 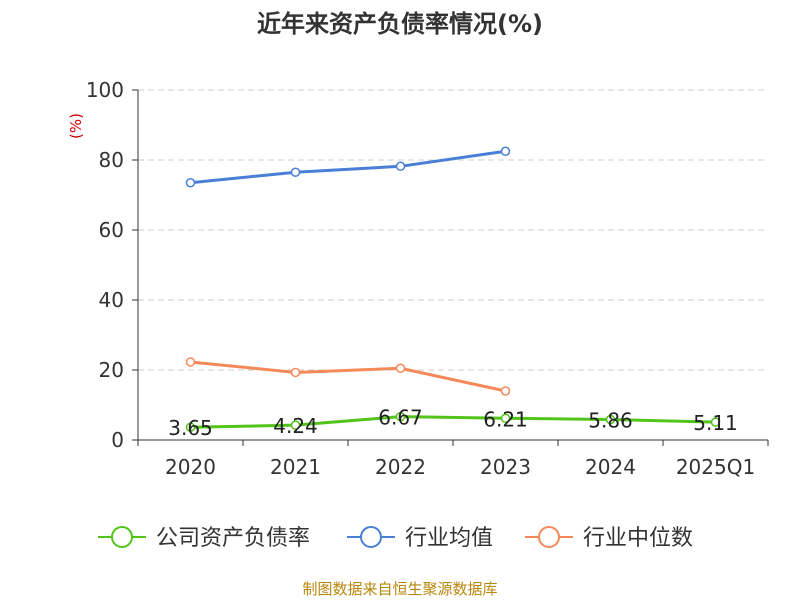 I want to click on data-label: 4.24, so click(x=295, y=426).